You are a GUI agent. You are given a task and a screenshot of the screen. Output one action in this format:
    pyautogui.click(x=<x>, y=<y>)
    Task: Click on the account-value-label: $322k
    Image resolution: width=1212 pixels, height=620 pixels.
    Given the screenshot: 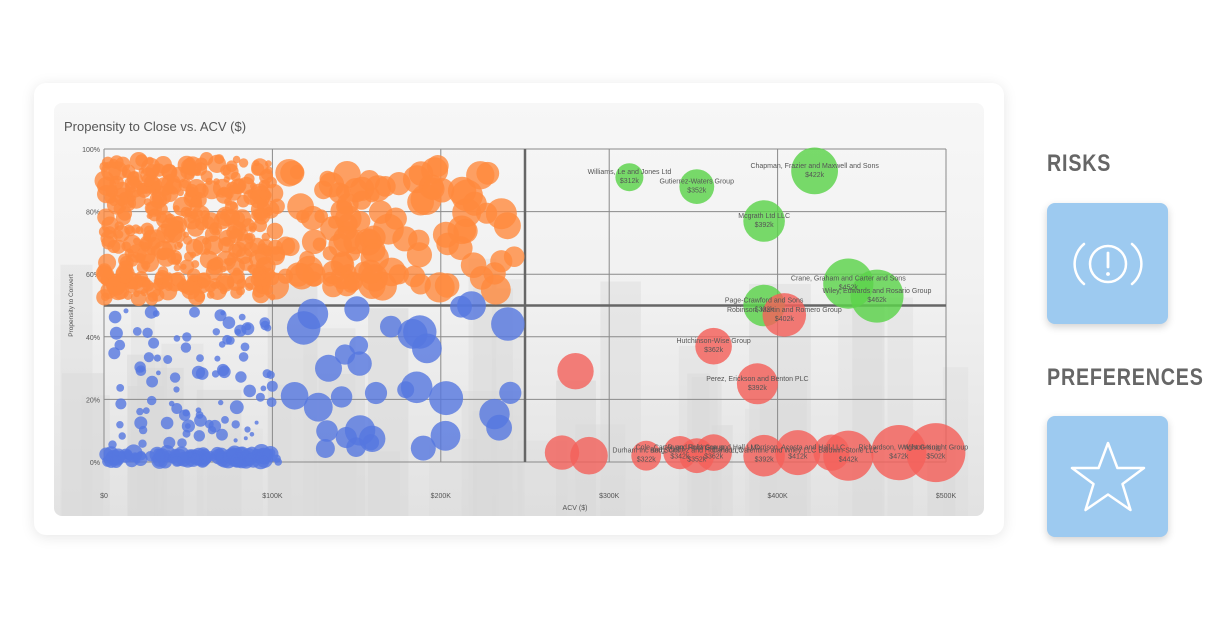 What is the action you would take?
    pyautogui.click(x=647, y=460)
    